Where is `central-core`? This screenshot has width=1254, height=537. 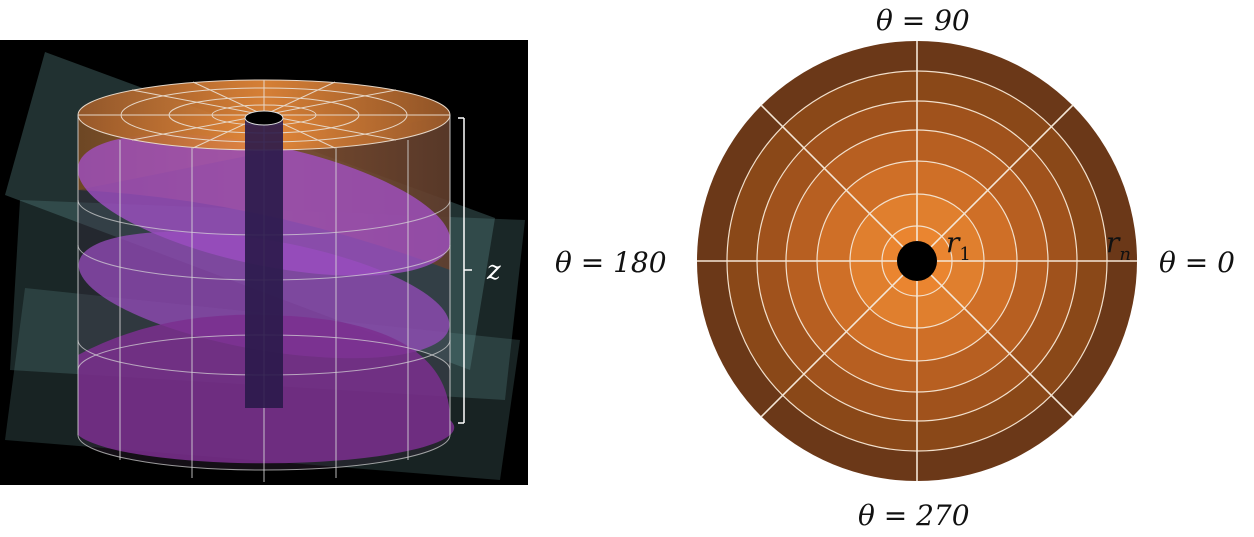
central-core is located at coordinates (264, 263).